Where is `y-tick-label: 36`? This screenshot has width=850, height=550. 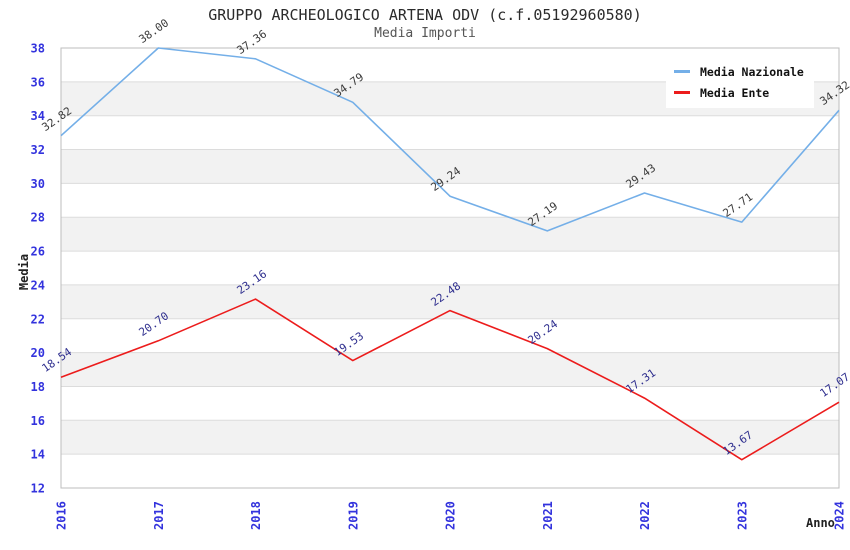
y-tick-label: 36 is located at coordinates (38, 82).